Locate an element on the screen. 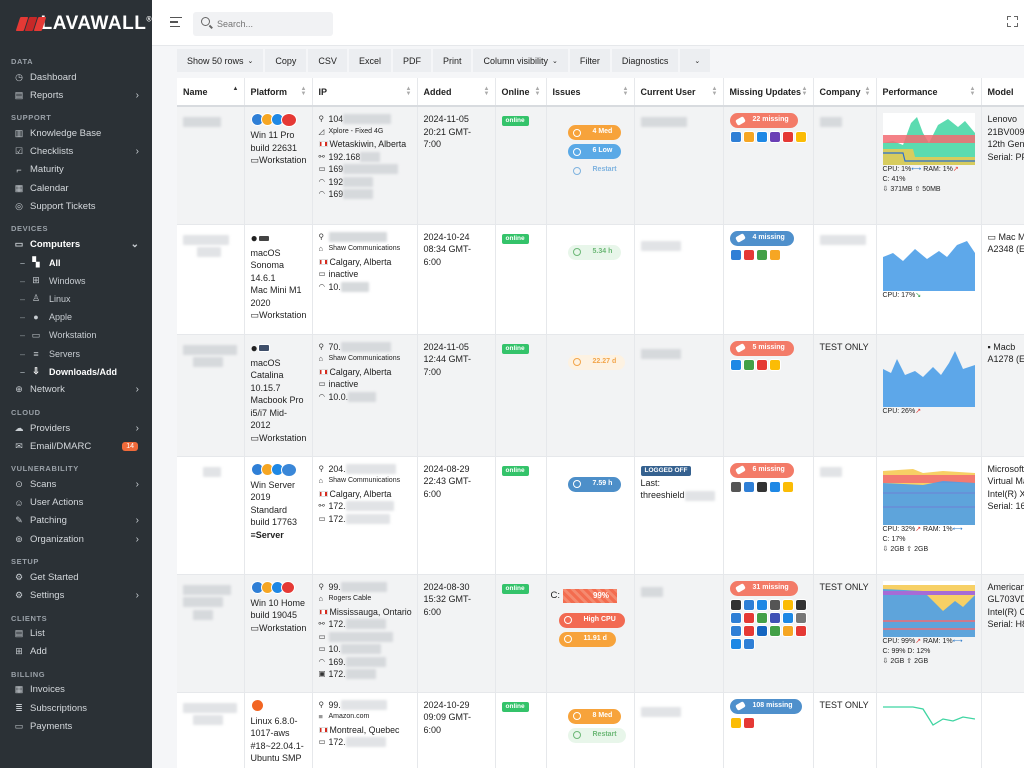 This screenshot has height=768, width=1024. column-header-online: Online ▲ ▼ is located at coordinates (521, 92).